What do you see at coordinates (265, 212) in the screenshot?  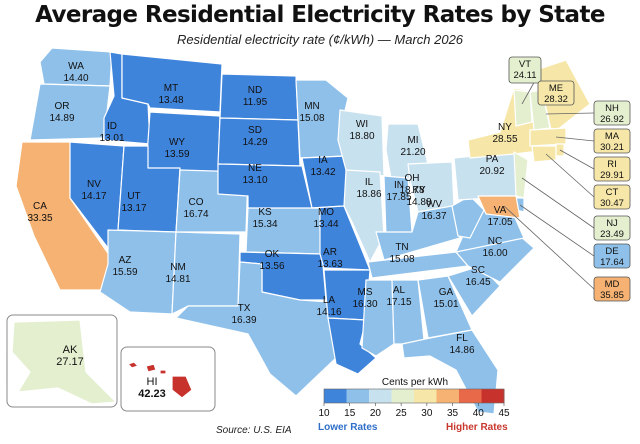 I see `state-code-ks: KS` at bounding box center [265, 212].